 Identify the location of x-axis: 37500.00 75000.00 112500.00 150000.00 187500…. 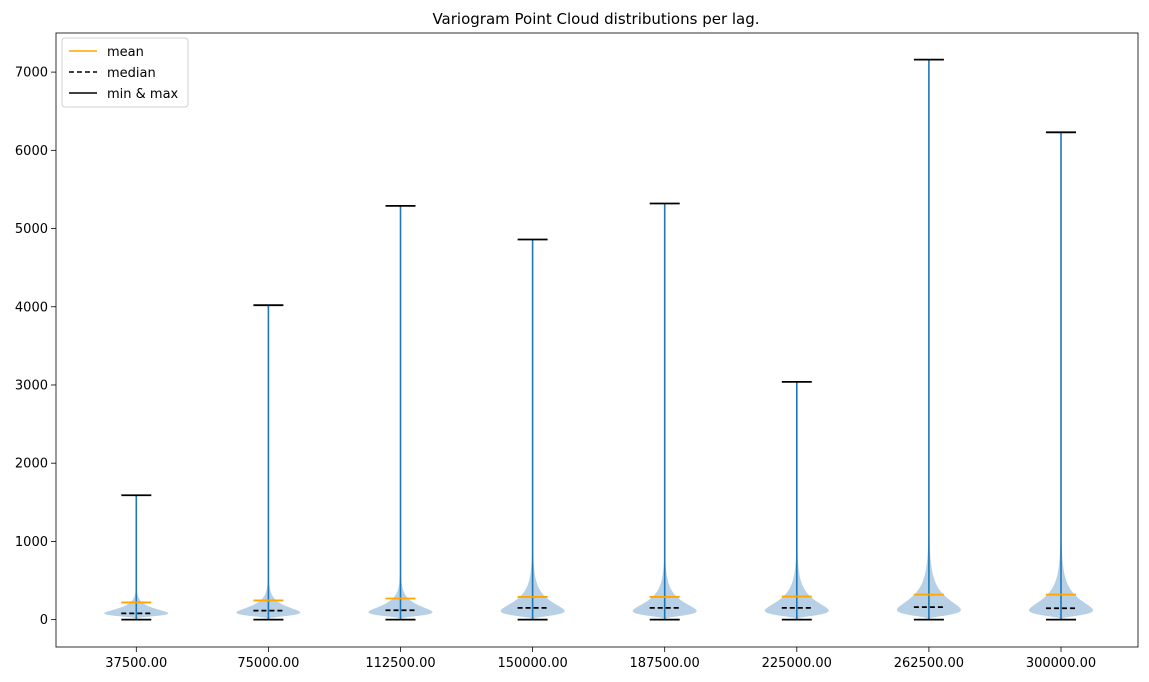
(600, 659).